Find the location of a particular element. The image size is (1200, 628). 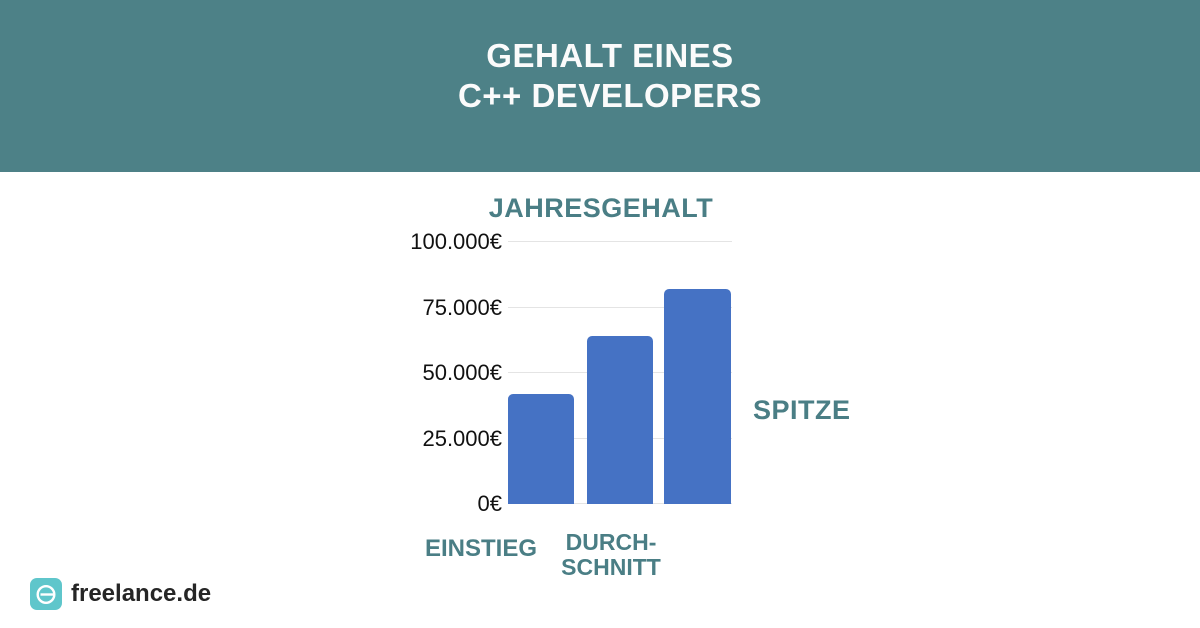

page-title-line1: GEHALT EINES is located at coordinates (610, 55).